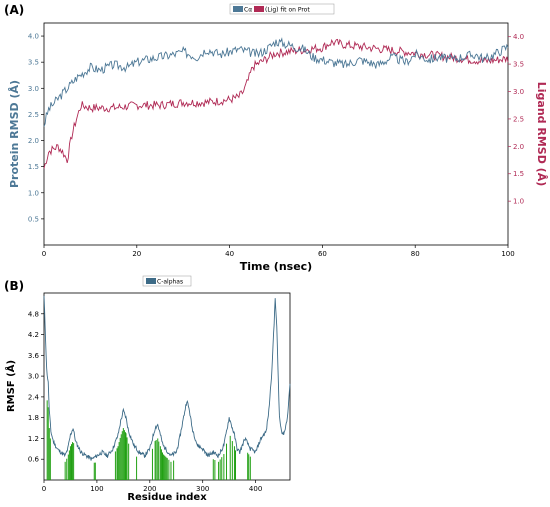 This screenshot has width=550, height=507. I want to click on panel-b-x-tick-label: 200, so click(149, 489).